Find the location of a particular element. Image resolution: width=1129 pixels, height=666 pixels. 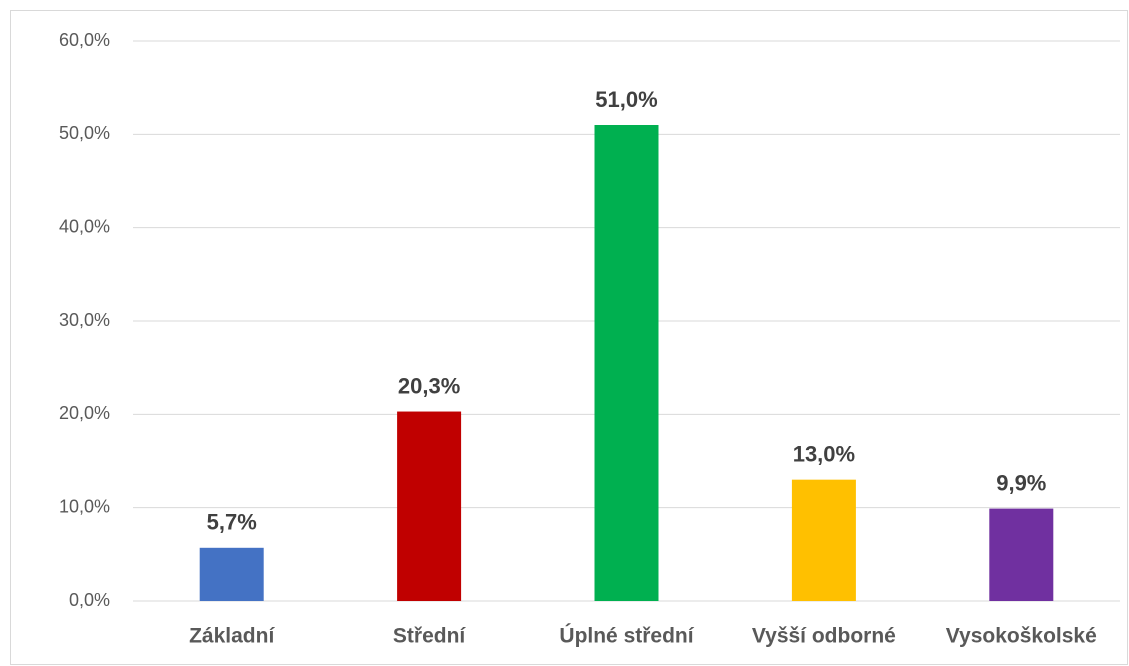

y-tick-label: 0,0% is located at coordinates (89, 600).